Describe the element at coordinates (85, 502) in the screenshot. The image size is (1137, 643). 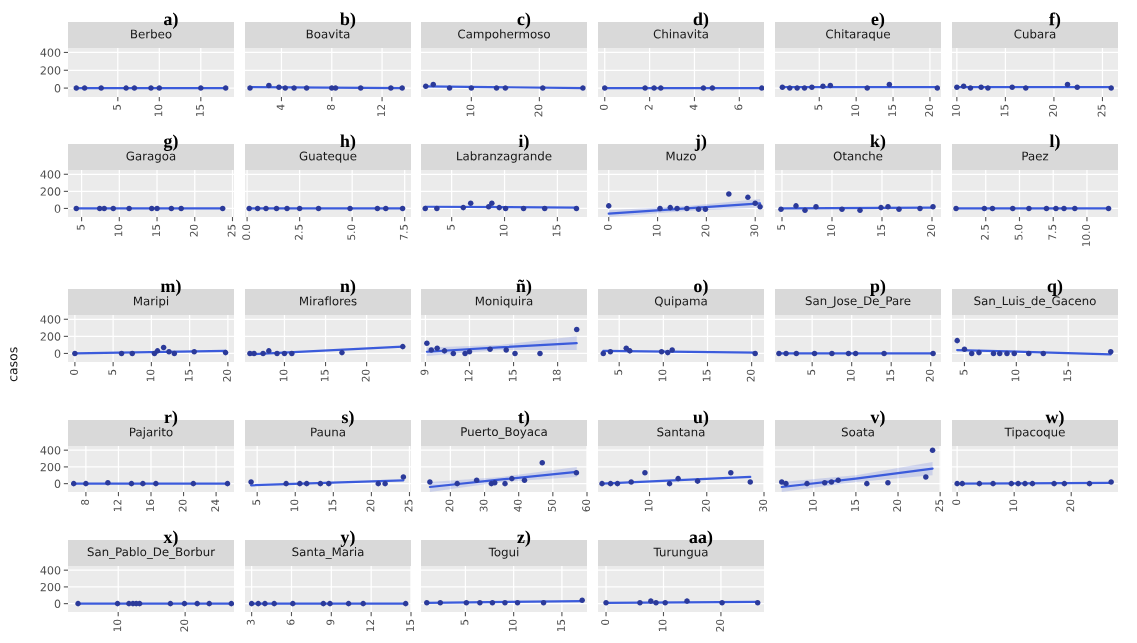
I see `x-tick-label: 8` at that location.